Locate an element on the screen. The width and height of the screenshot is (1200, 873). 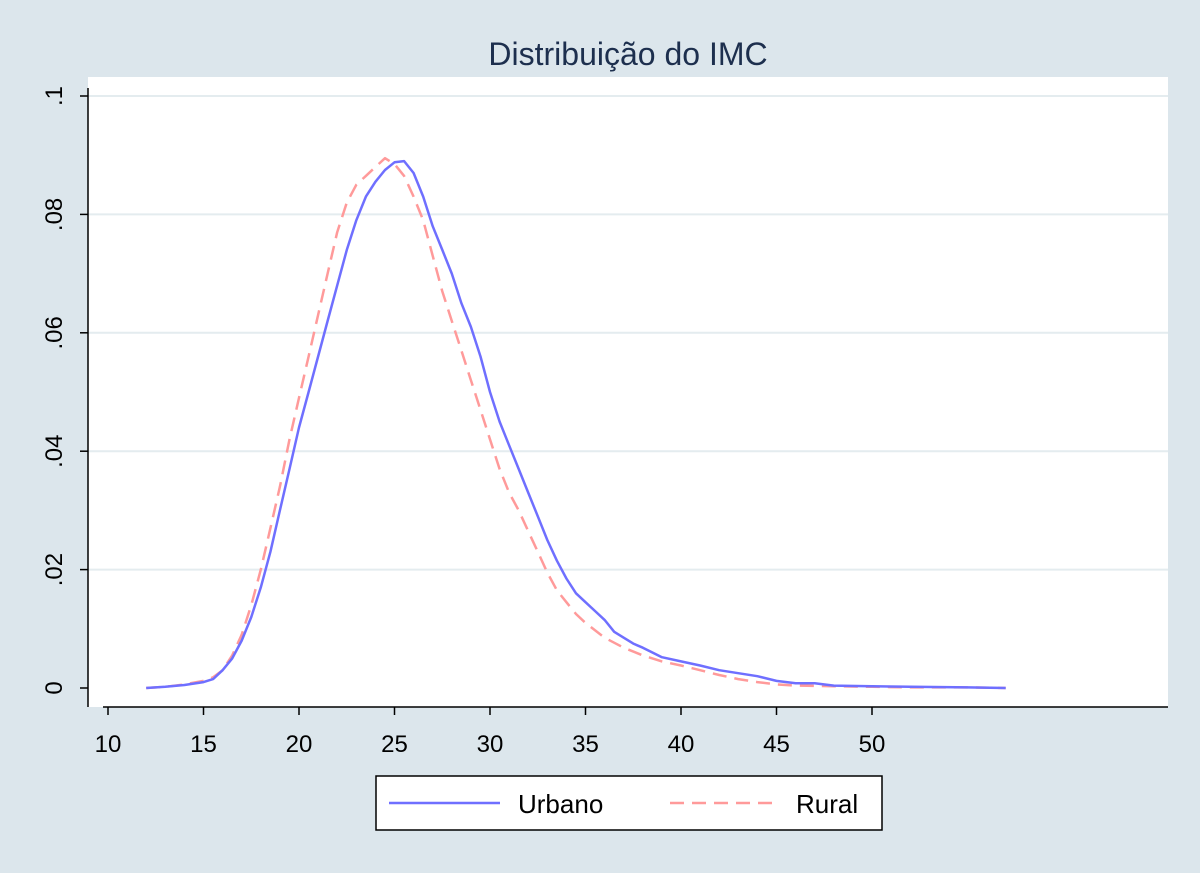
x-tick-label-6: 40 is located at coordinates (681, 744).